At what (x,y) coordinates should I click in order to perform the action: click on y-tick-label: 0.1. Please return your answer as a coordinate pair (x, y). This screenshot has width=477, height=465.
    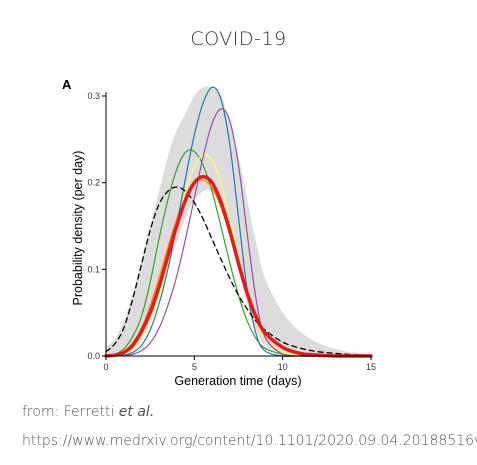
    Looking at the image, I should click on (93, 269).